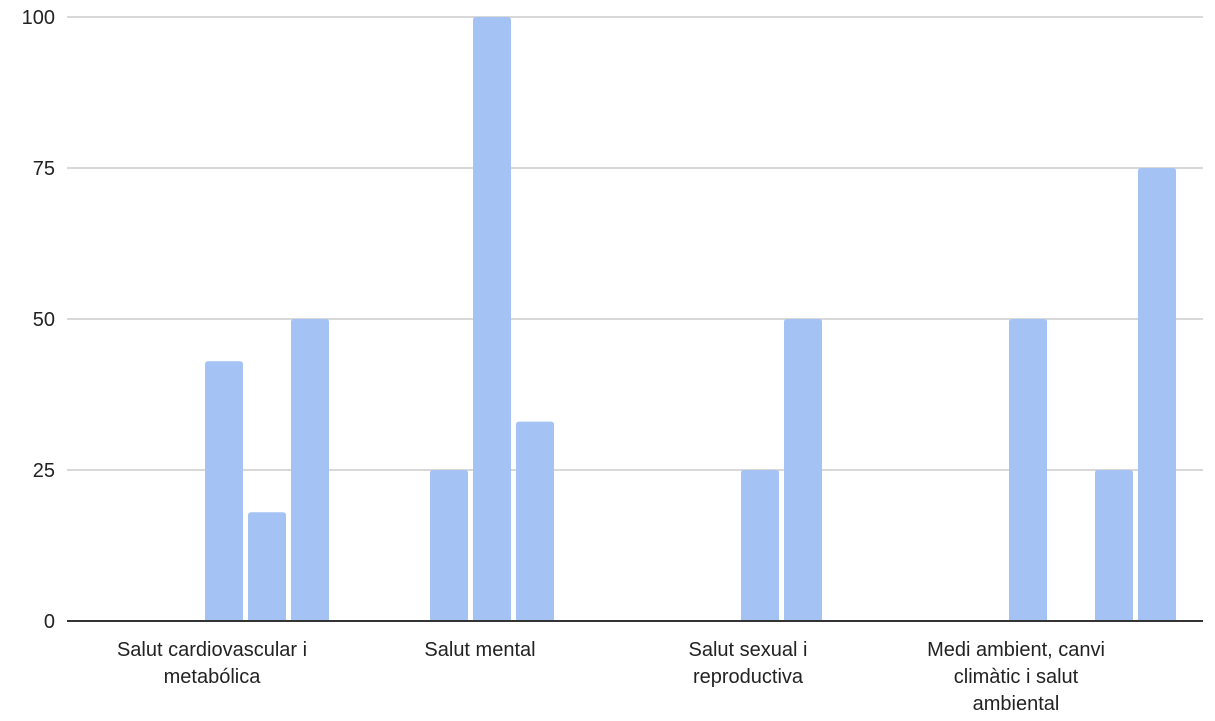  I want to click on x-tick-label: Salut sexual i reproductiva, so click(748, 663).